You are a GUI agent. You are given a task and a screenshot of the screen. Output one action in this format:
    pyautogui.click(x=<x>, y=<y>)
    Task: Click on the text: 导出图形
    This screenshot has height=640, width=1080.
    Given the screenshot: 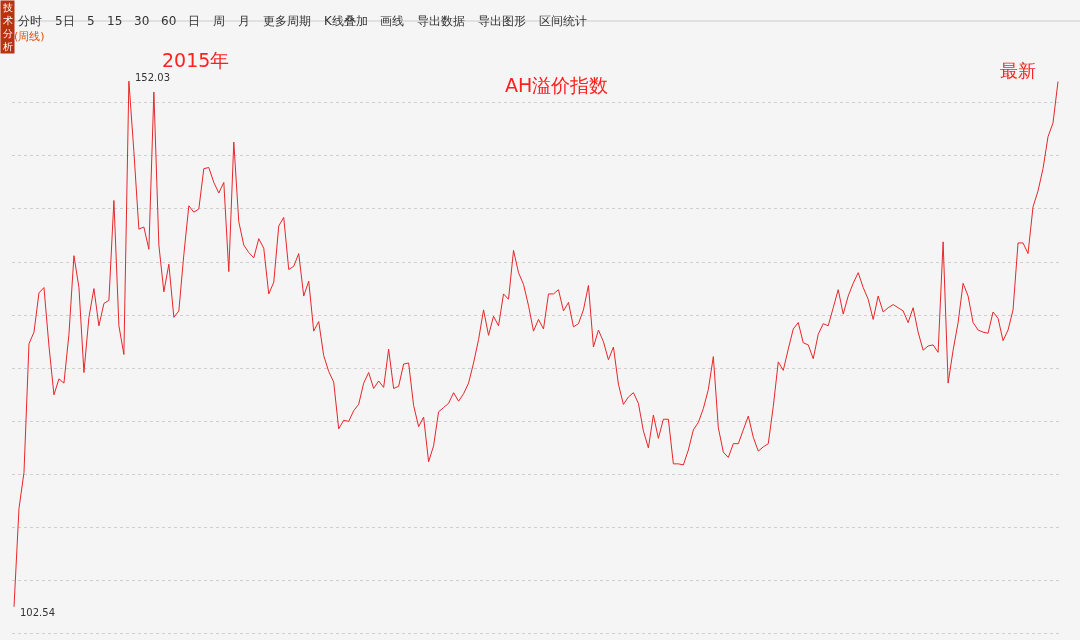 What is the action you would take?
    pyautogui.click(x=502, y=21)
    